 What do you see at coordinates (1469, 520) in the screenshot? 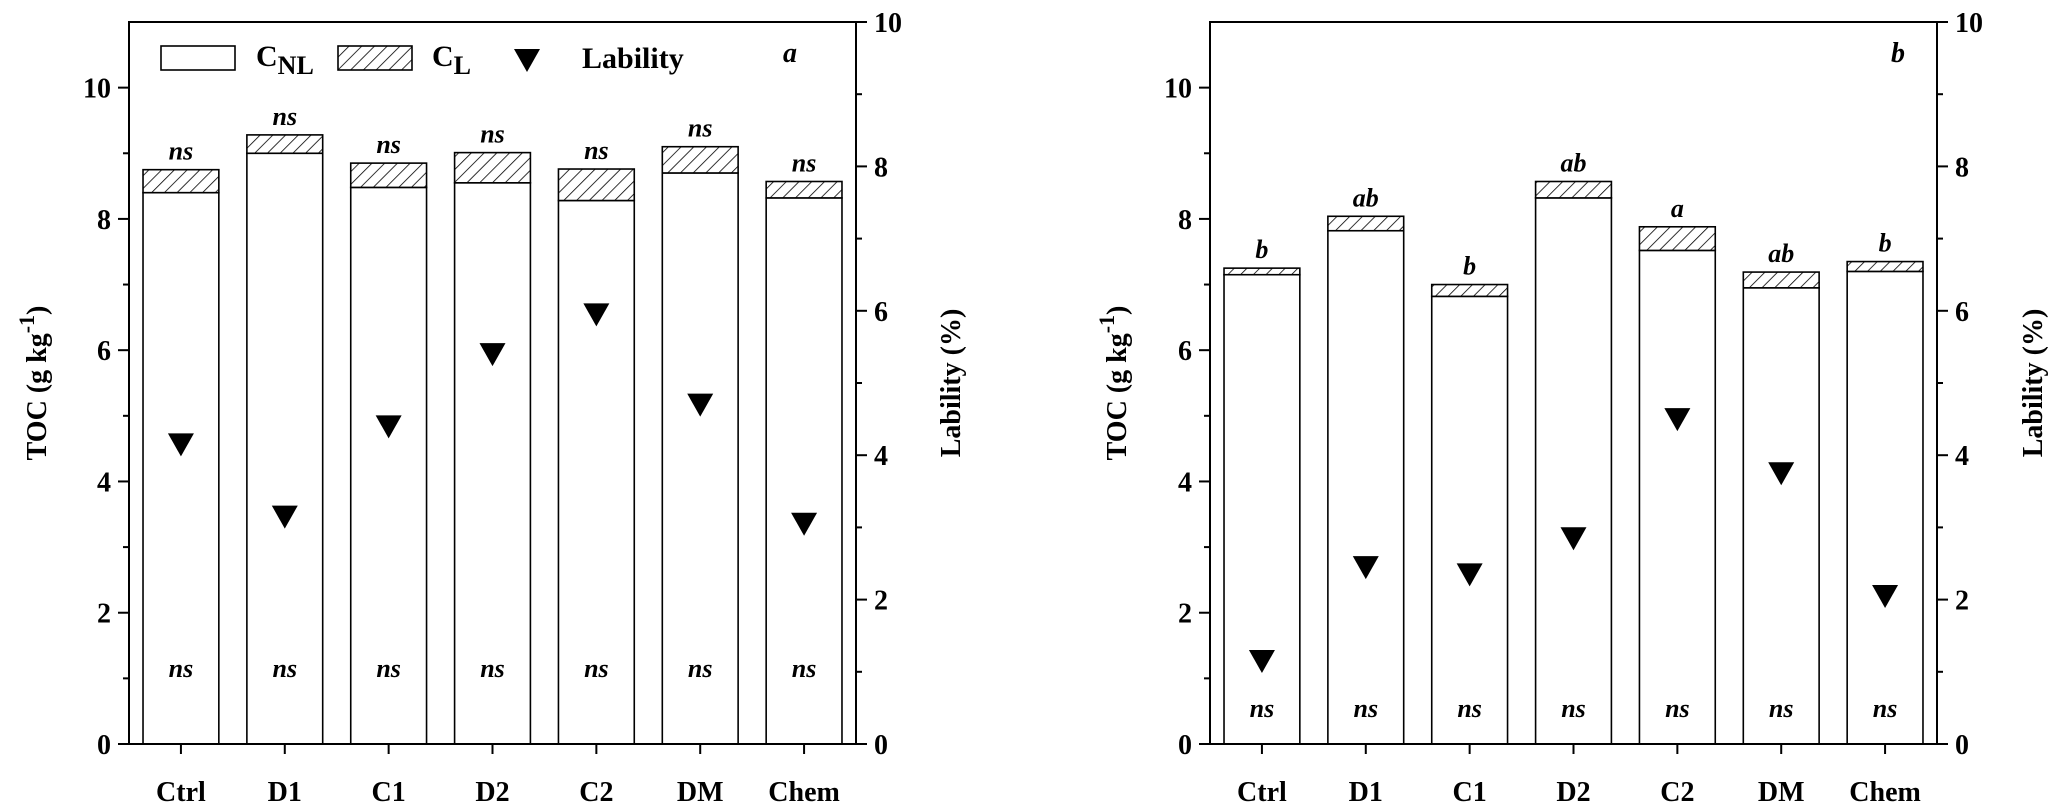
I see `bar-cnl-b-c1` at bounding box center [1469, 520].